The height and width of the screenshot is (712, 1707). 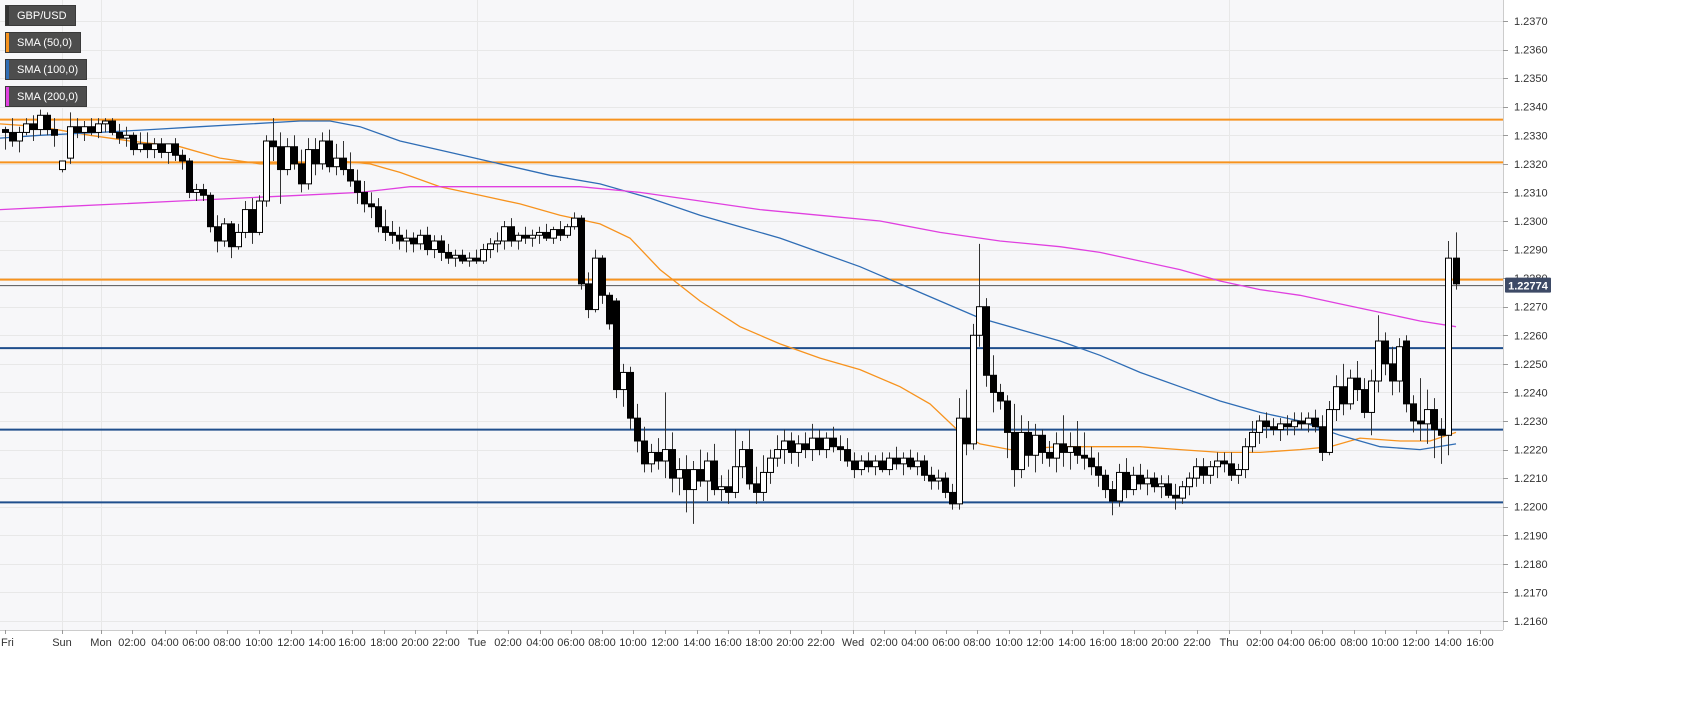 What do you see at coordinates (43, 42) in the screenshot?
I see `legend-item-sma-50: SMA (50,0)` at bounding box center [43, 42].